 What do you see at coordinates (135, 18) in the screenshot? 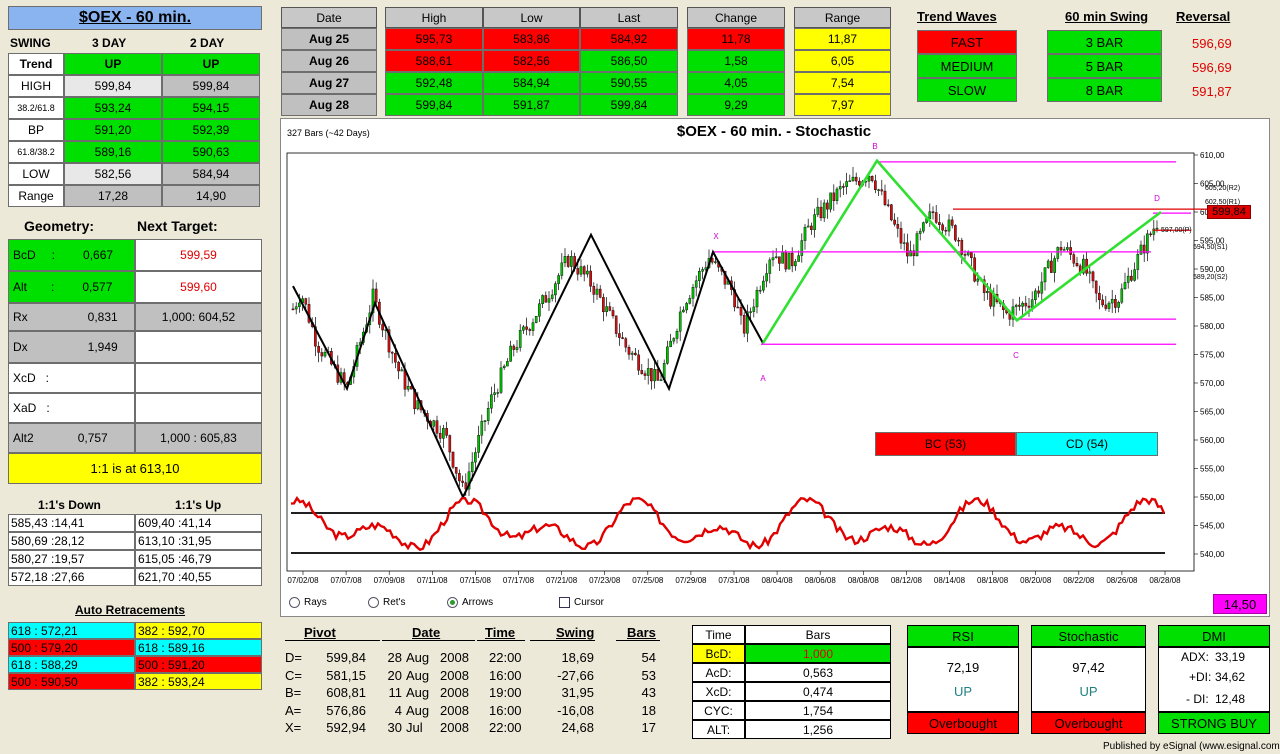
I see `symbol-title: $OEX - 60 min.` at bounding box center [135, 18].